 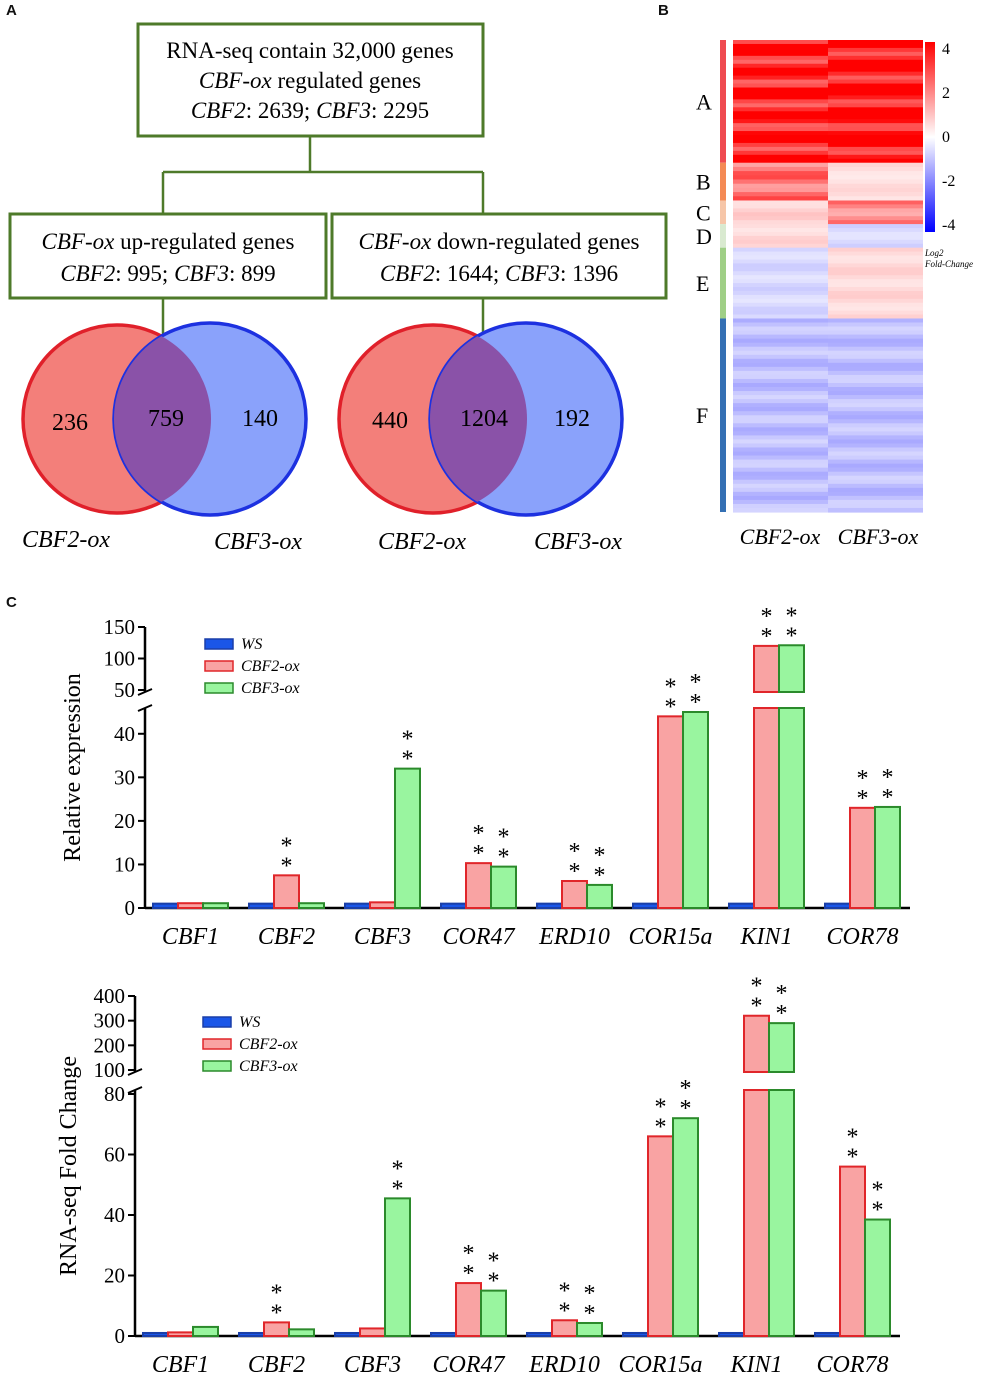 I want to click on x-category-label: COR15a, so click(x=671, y=937).